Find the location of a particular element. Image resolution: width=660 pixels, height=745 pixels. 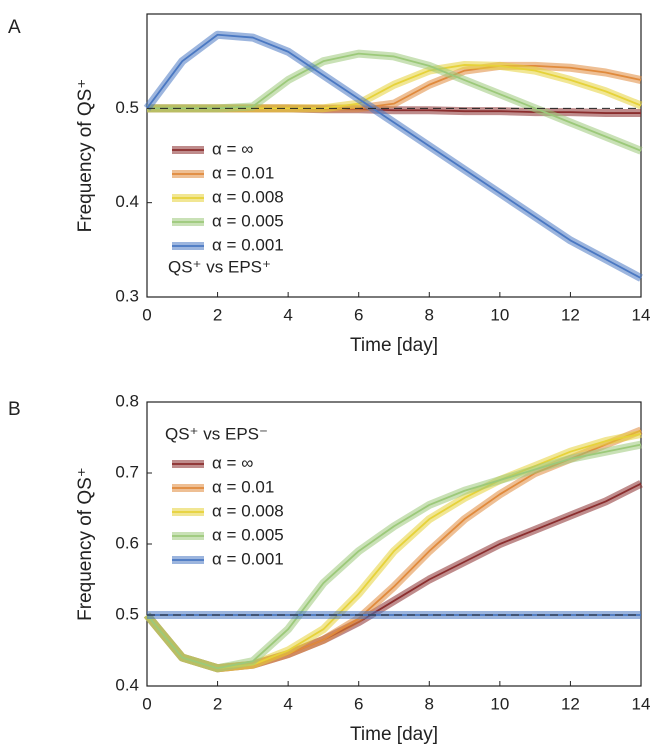

annotation: QS⁺ vs EPS⁻ is located at coordinates (216, 433).